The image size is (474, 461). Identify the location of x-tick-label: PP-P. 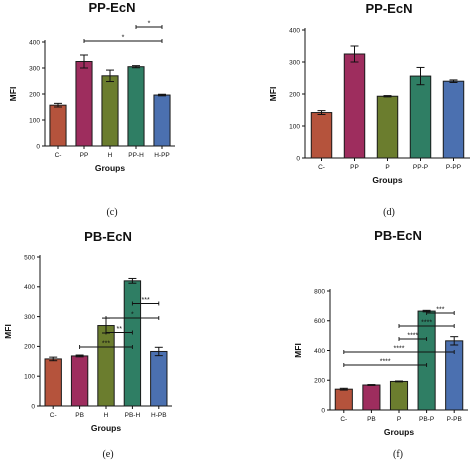
(420, 167).